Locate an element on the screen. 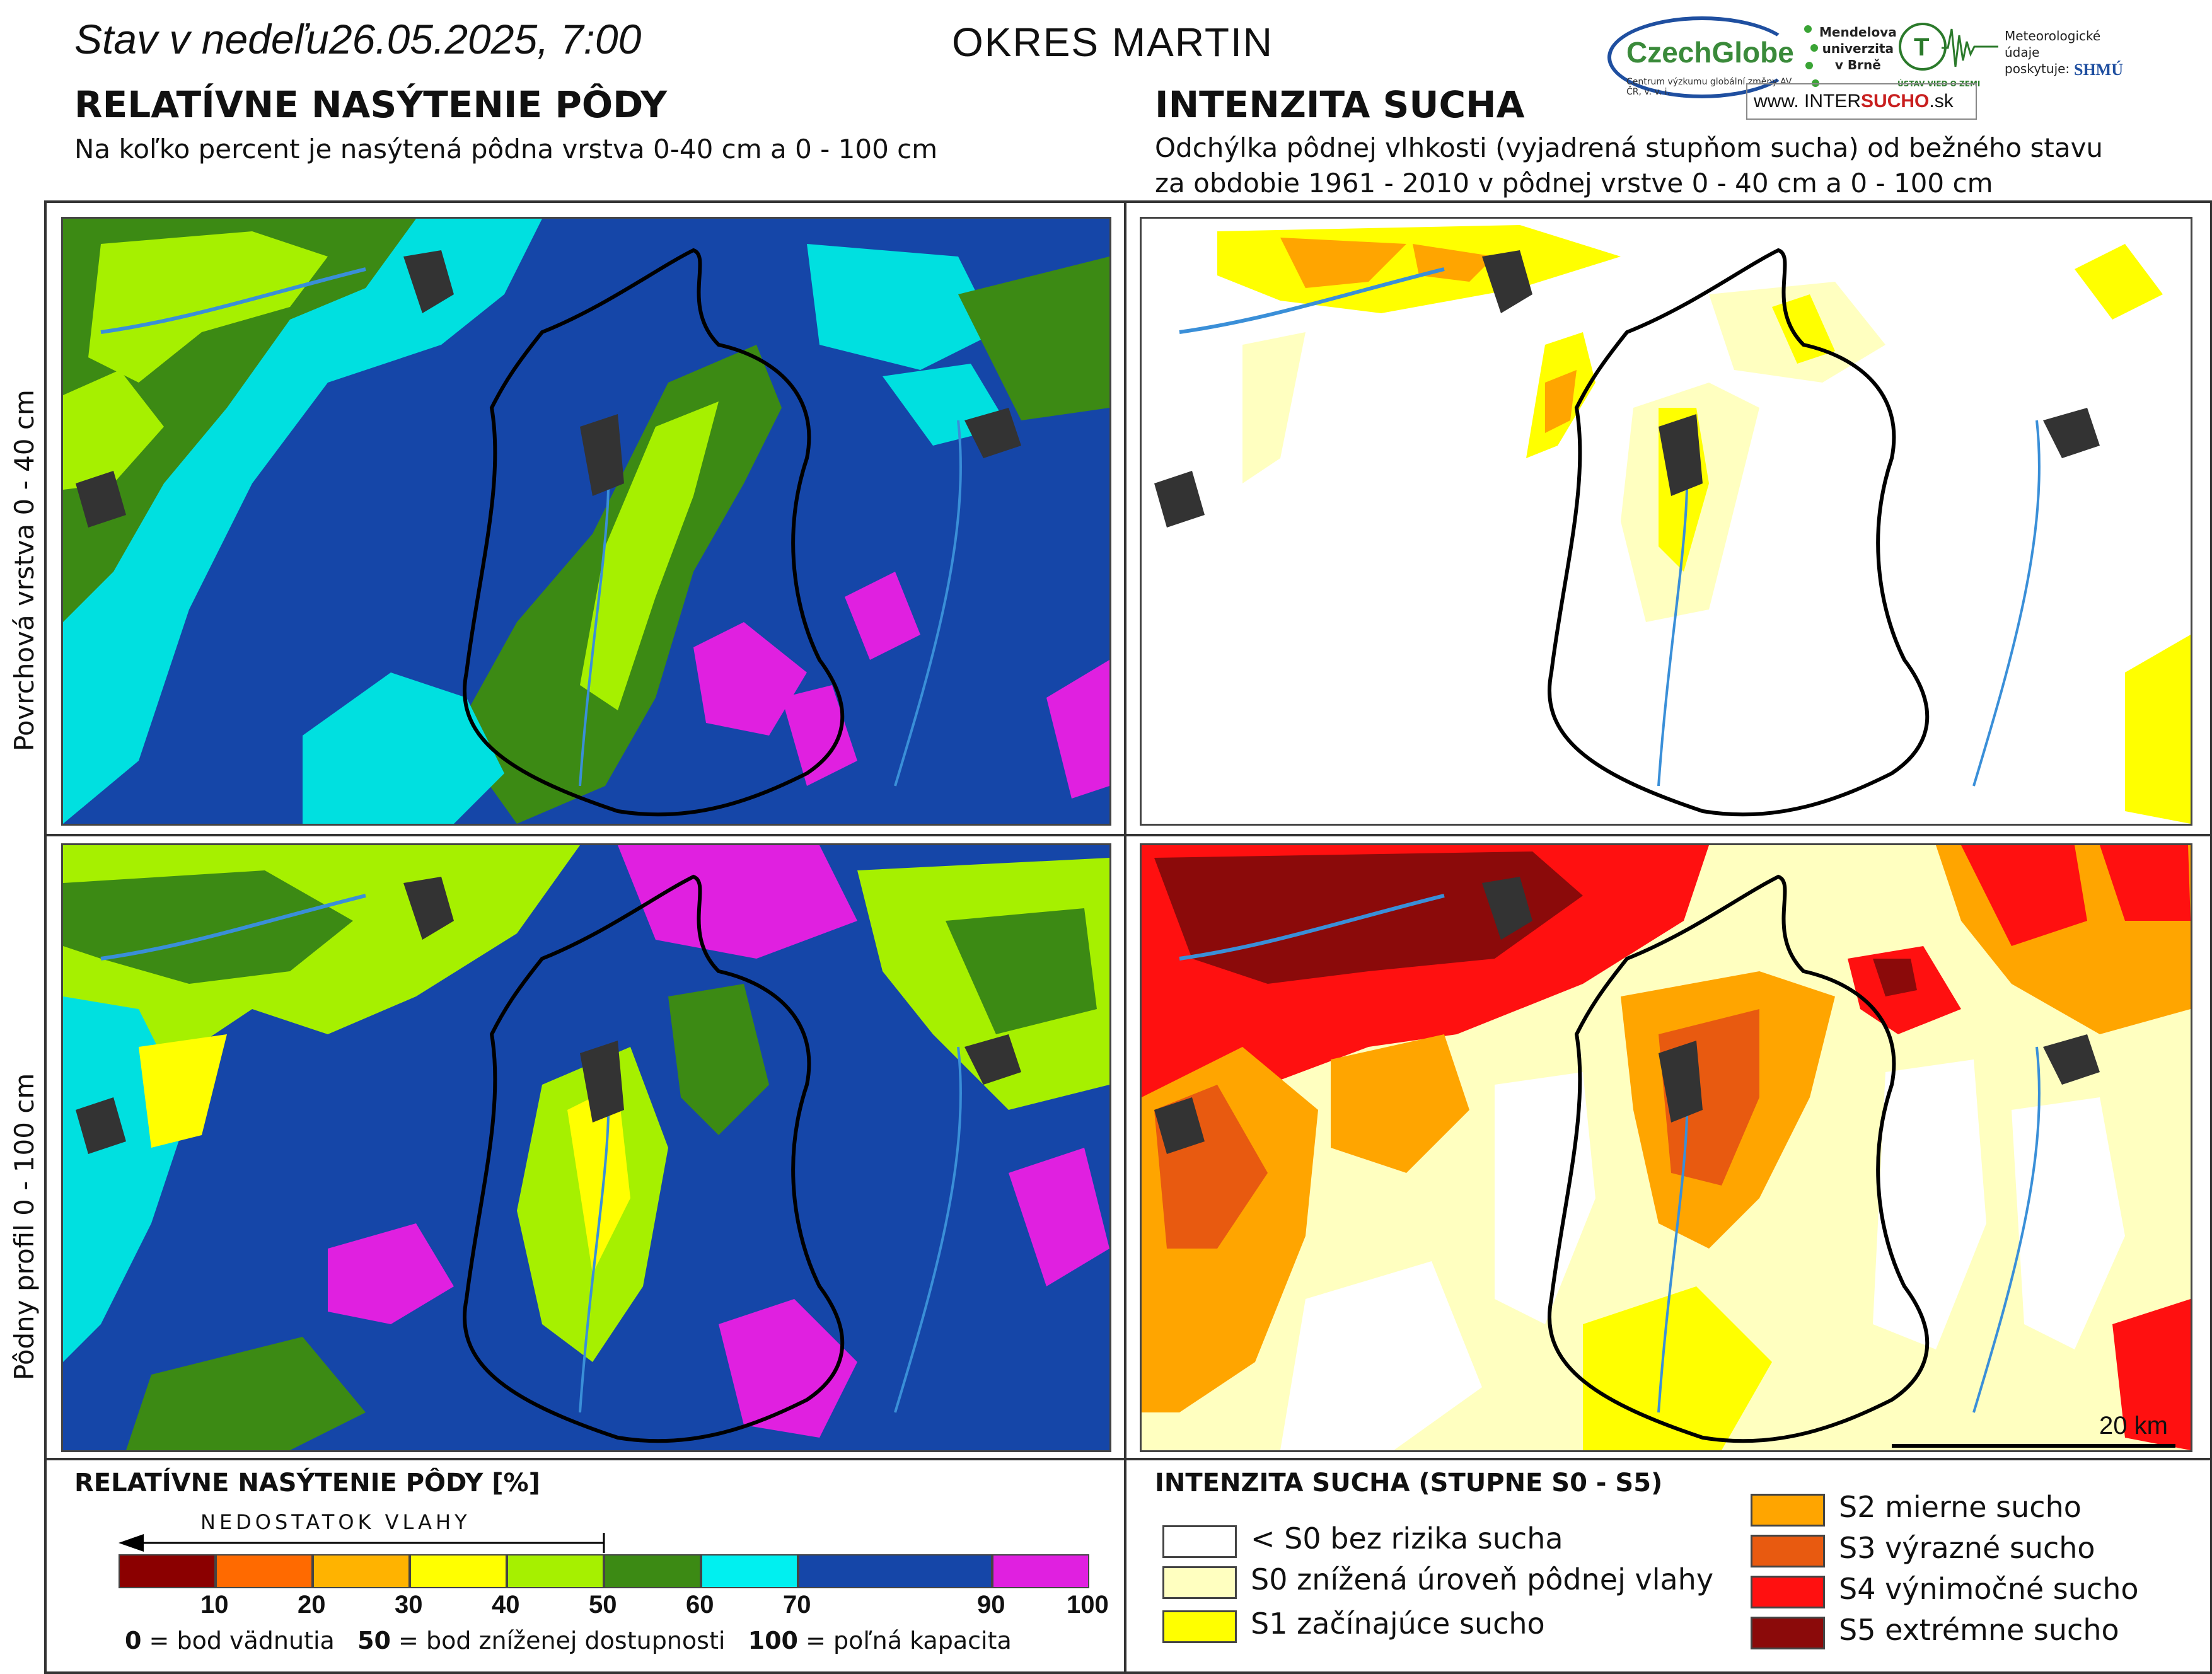 Image resolution: width=2212 pixels, height=1674 pixels. drought-legend-label: S4 výnimočné sucho is located at coordinates (1989, 1589).